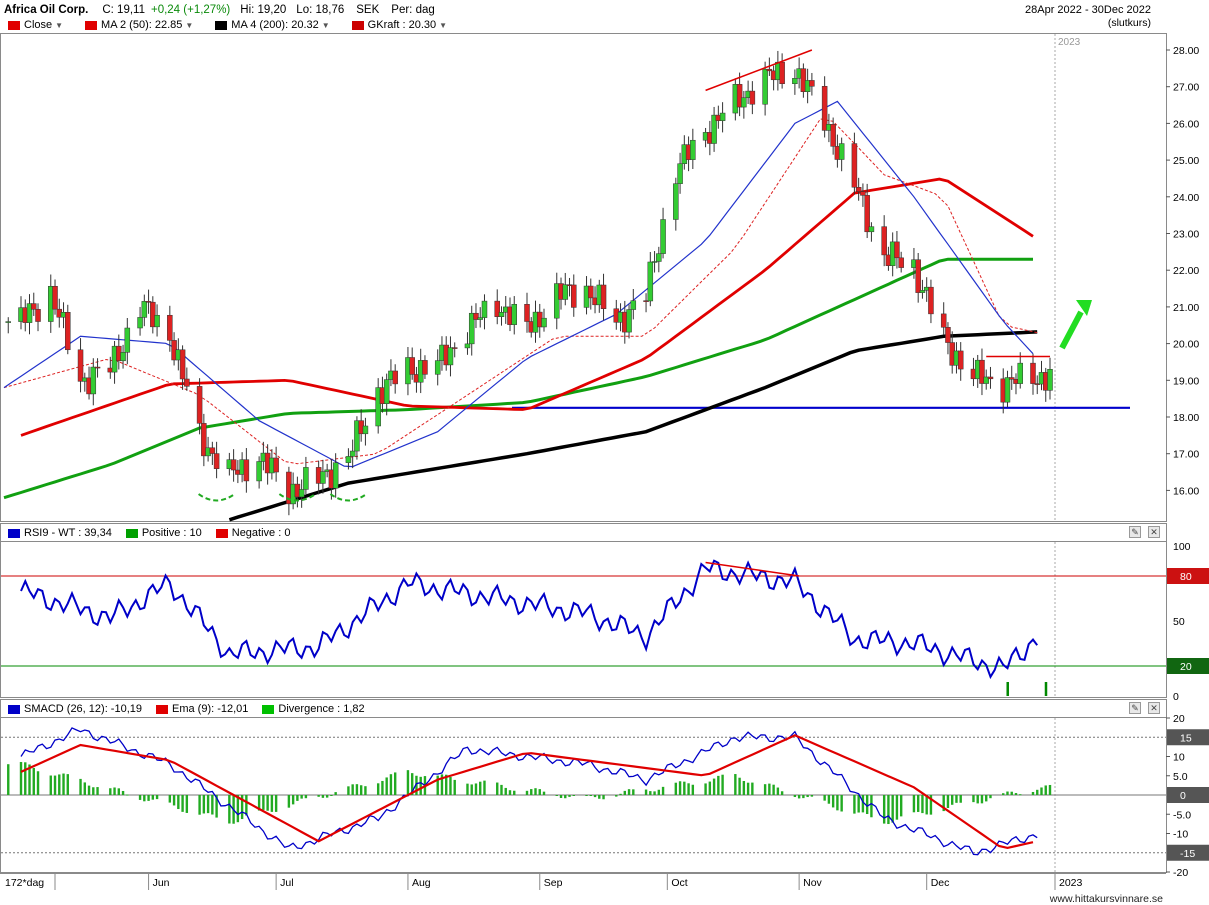  What do you see at coordinates (1106, 899) in the screenshot?
I see `footer-url: www.hittakursvinnare.se` at bounding box center [1106, 899].